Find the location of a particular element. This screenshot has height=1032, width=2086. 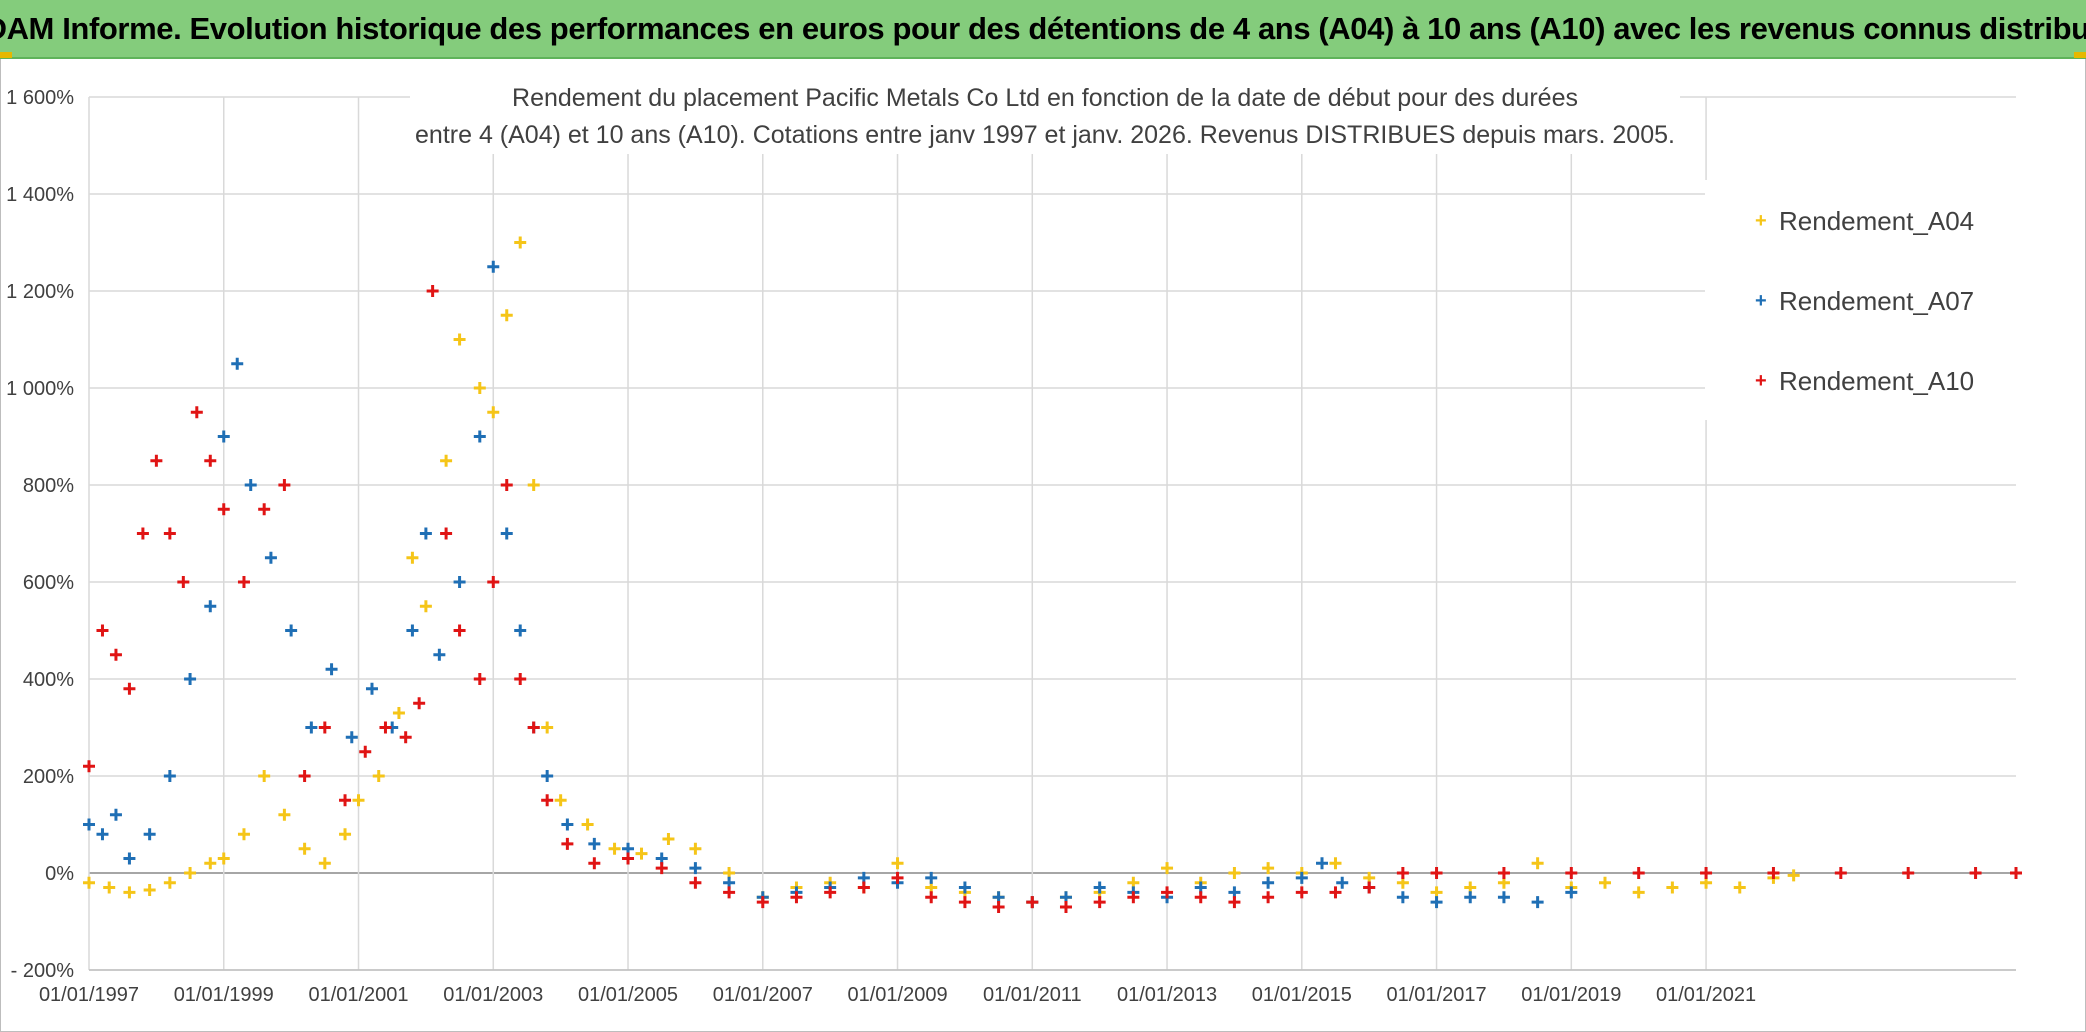

y-tick-label: - 200% is located at coordinates (43, 971).